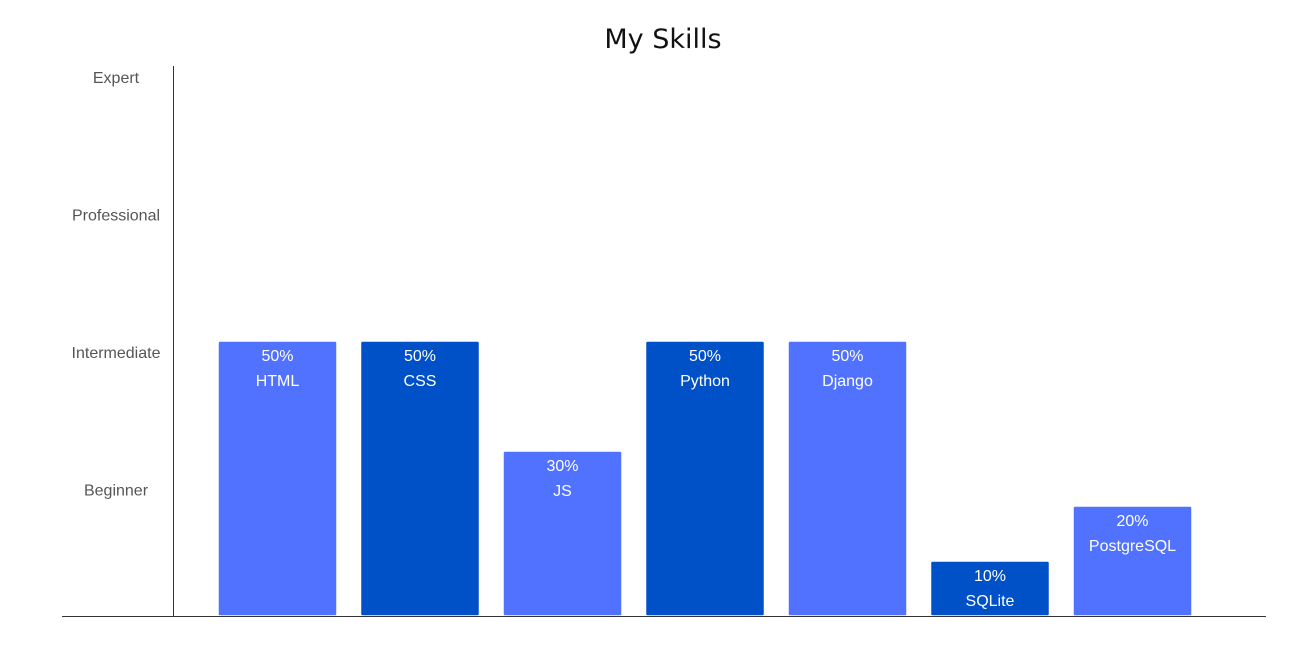 This screenshot has width=1298, height=667. I want to click on y-level-label: Beginner, so click(116, 491).